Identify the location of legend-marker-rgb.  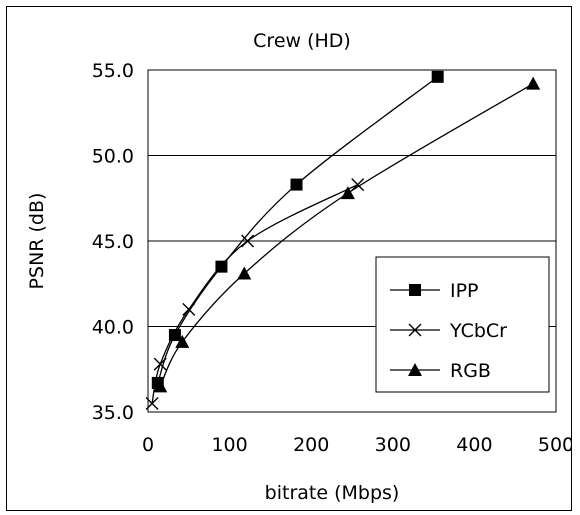
(415, 369).